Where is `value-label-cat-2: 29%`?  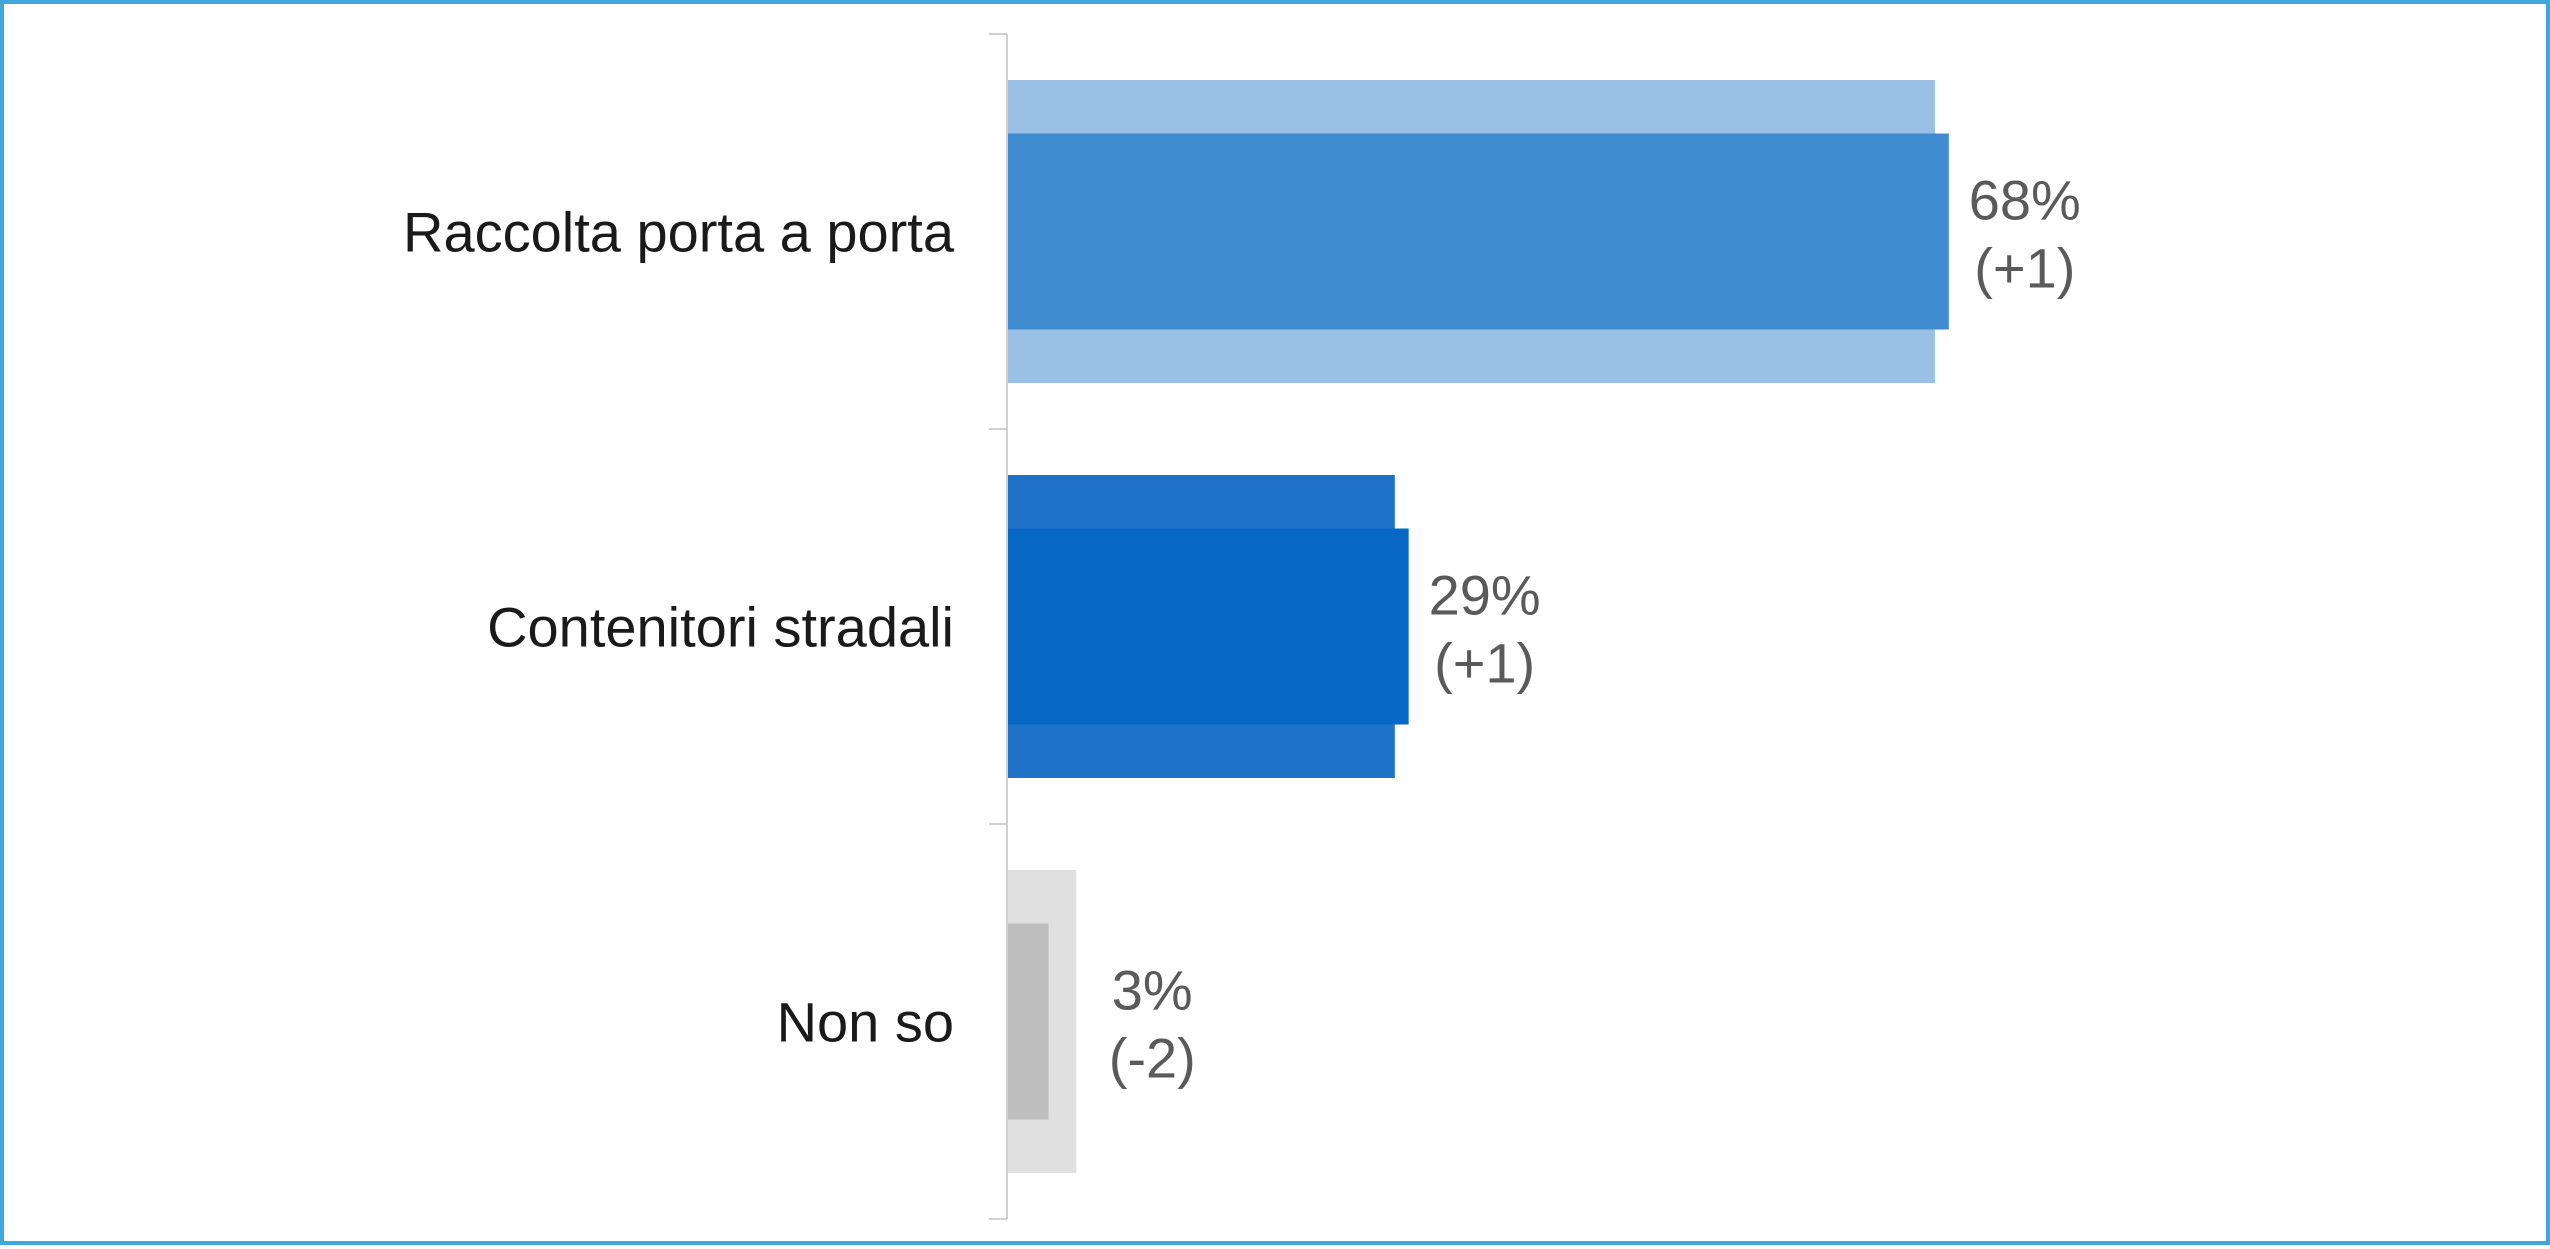 value-label-cat-2: 29% is located at coordinates (1485, 595).